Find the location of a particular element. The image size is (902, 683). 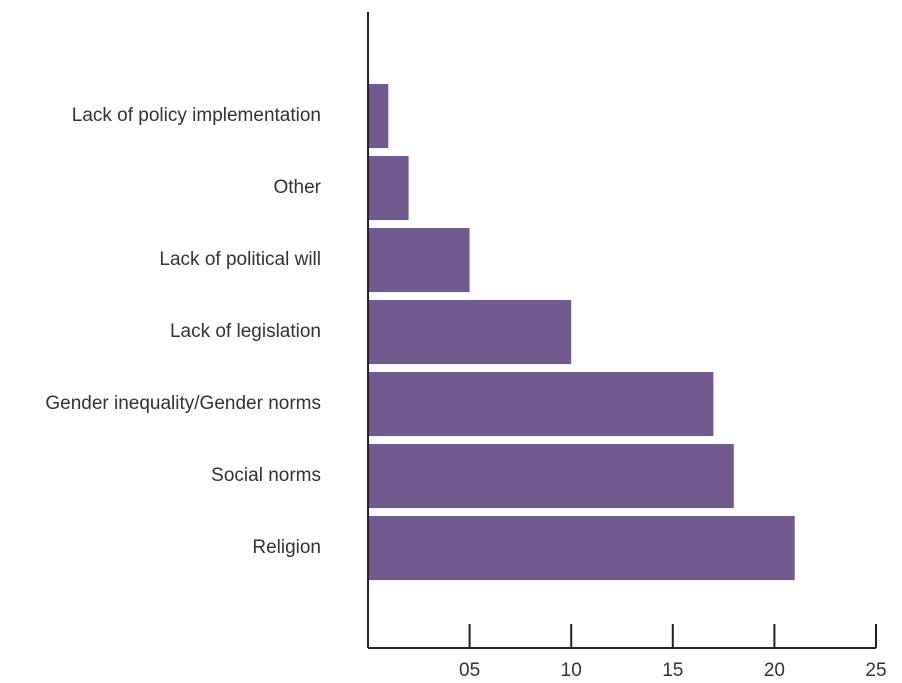

x-tick-label-3: 20 is located at coordinates (774, 670).